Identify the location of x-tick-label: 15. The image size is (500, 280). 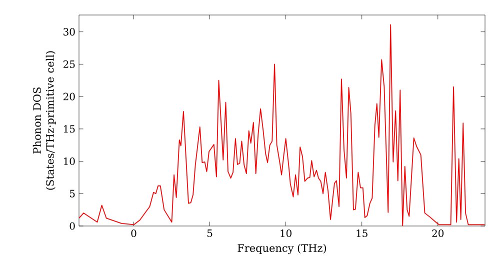
(362, 234).